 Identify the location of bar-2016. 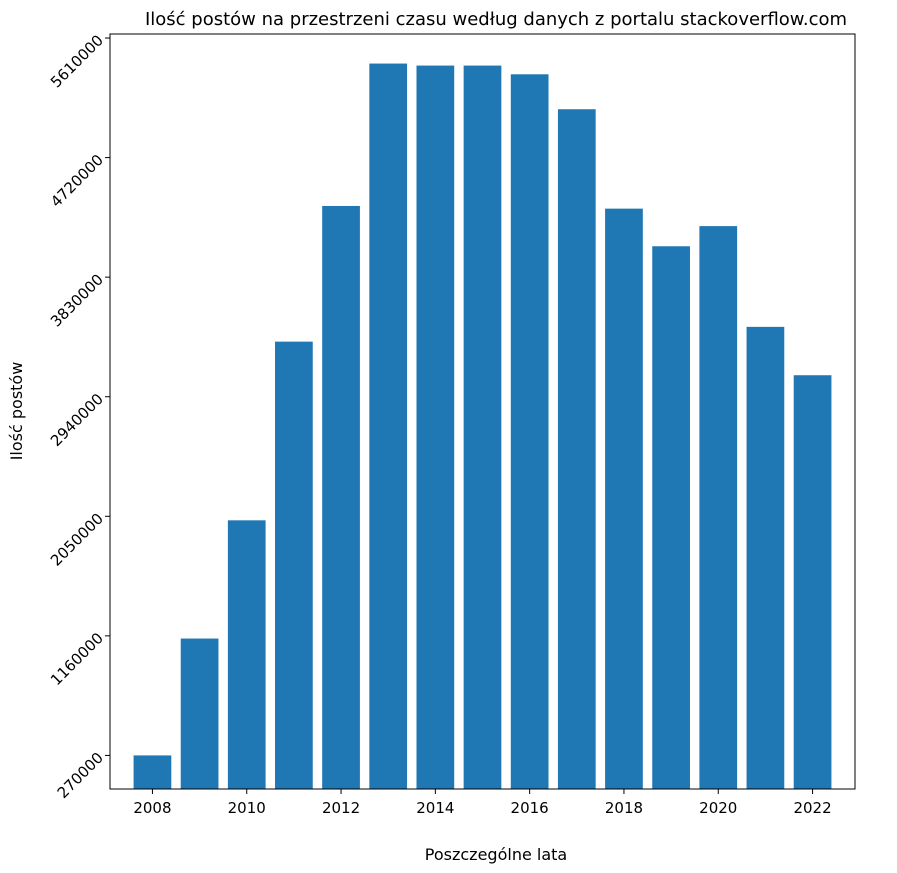
(529, 432).